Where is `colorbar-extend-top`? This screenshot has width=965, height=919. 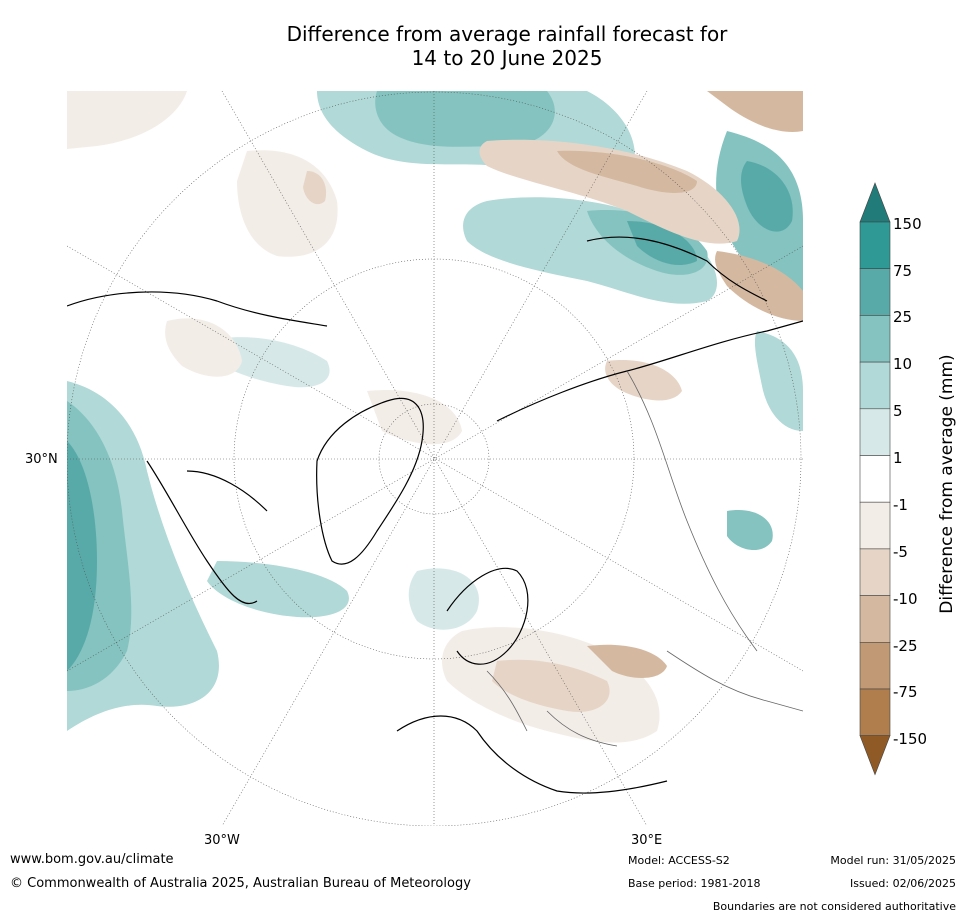
colorbar-extend-top is located at coordinates (875, 202).